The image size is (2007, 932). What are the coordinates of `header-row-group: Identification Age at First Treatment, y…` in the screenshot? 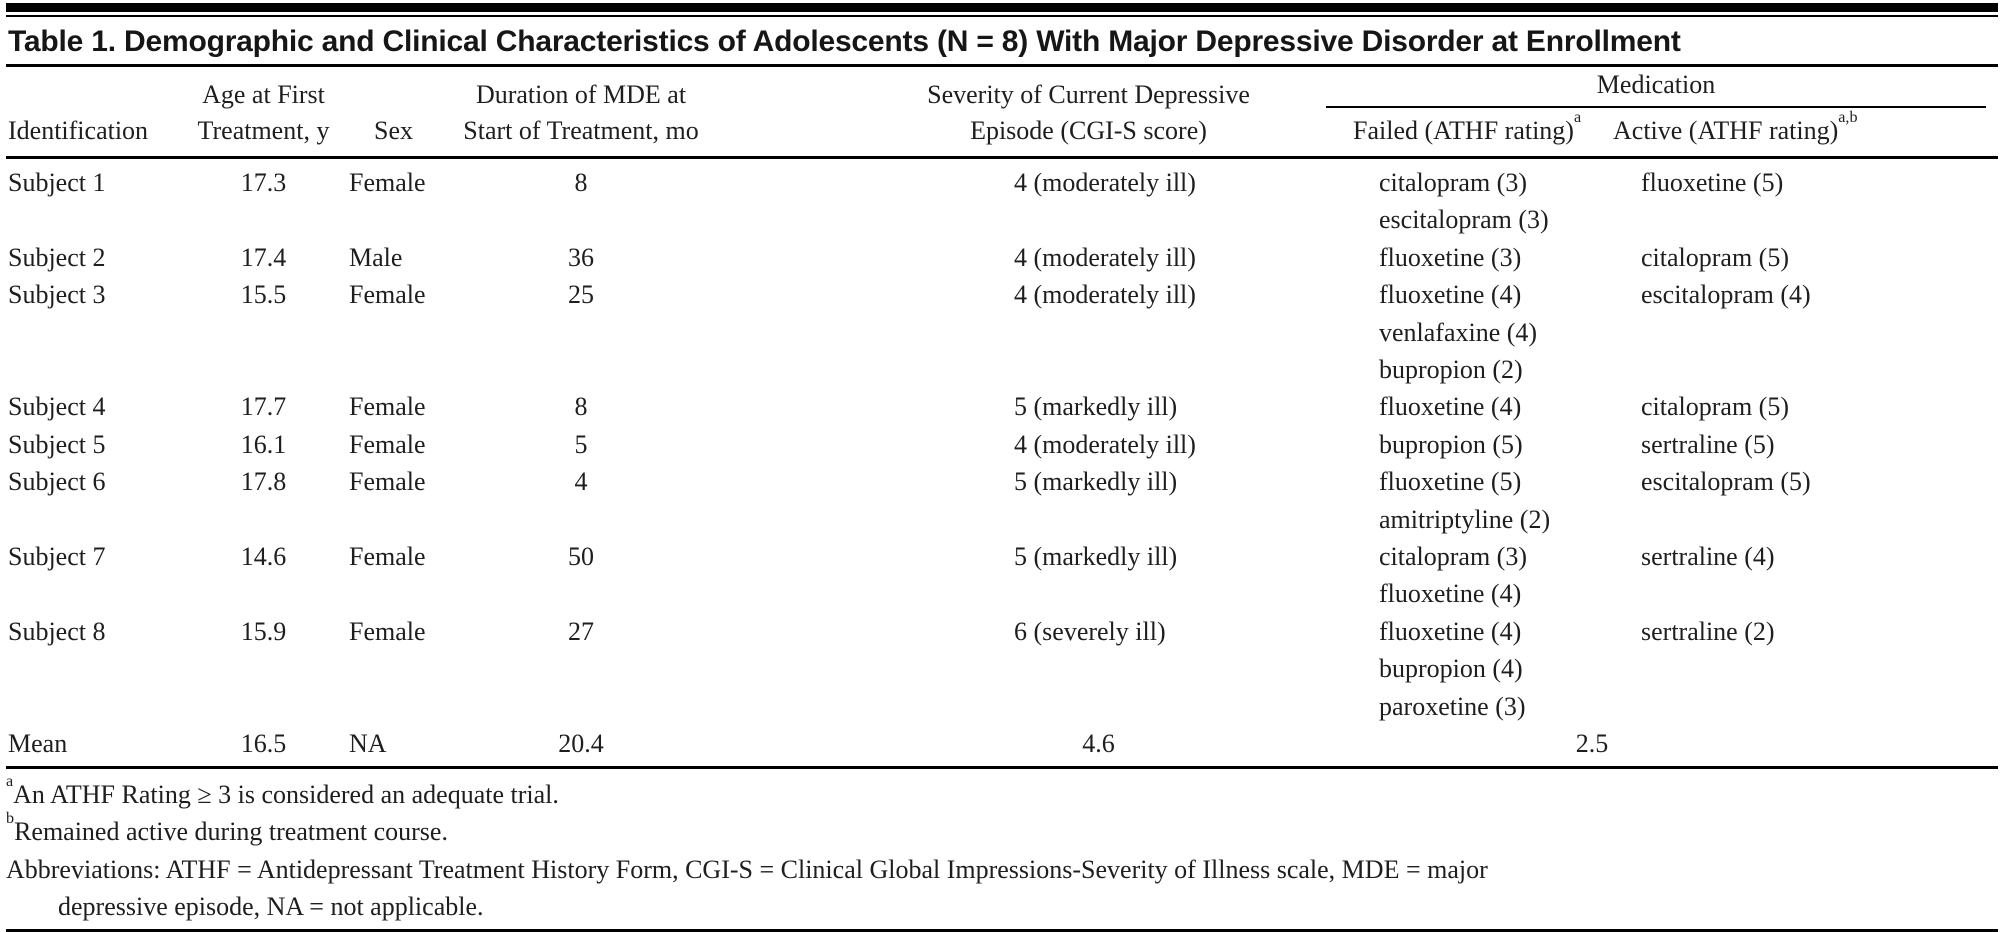 It's located at (1002, 113).